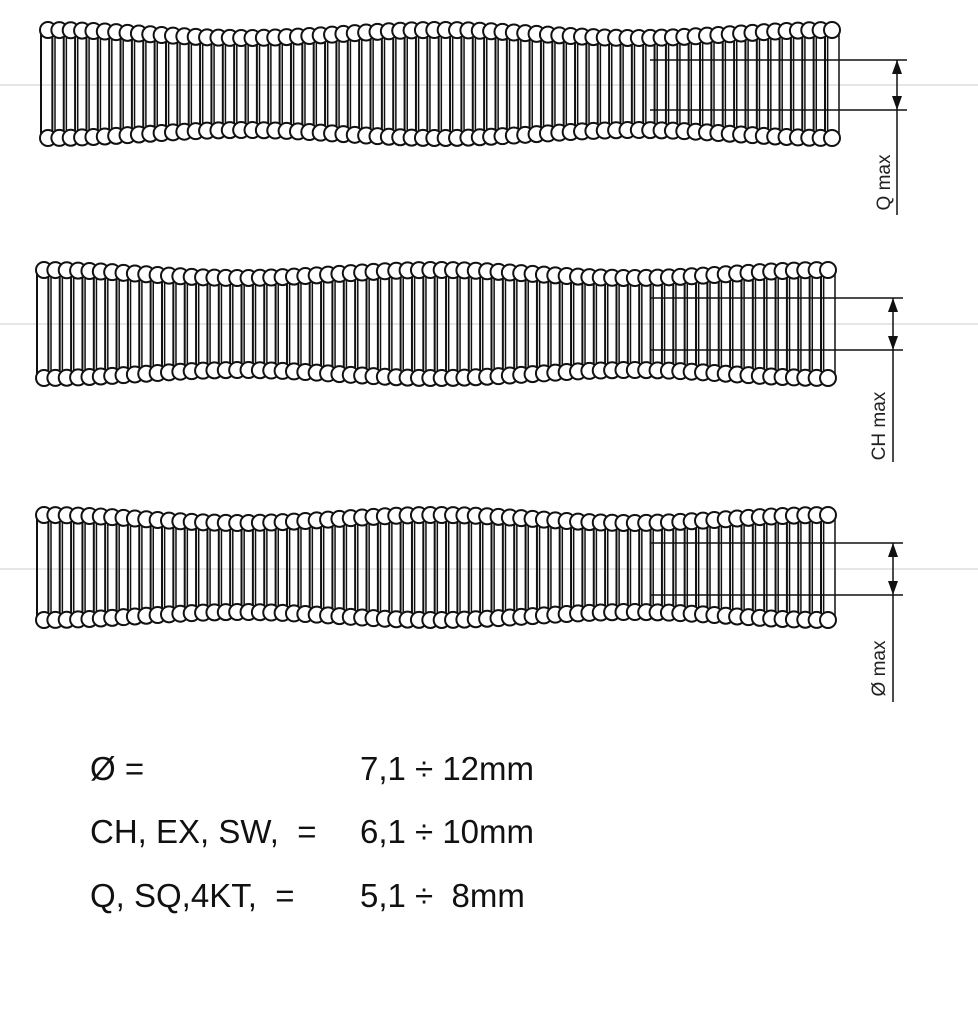  I want to click on spec-name: CH, EX, SW, =, so click(203, 831).